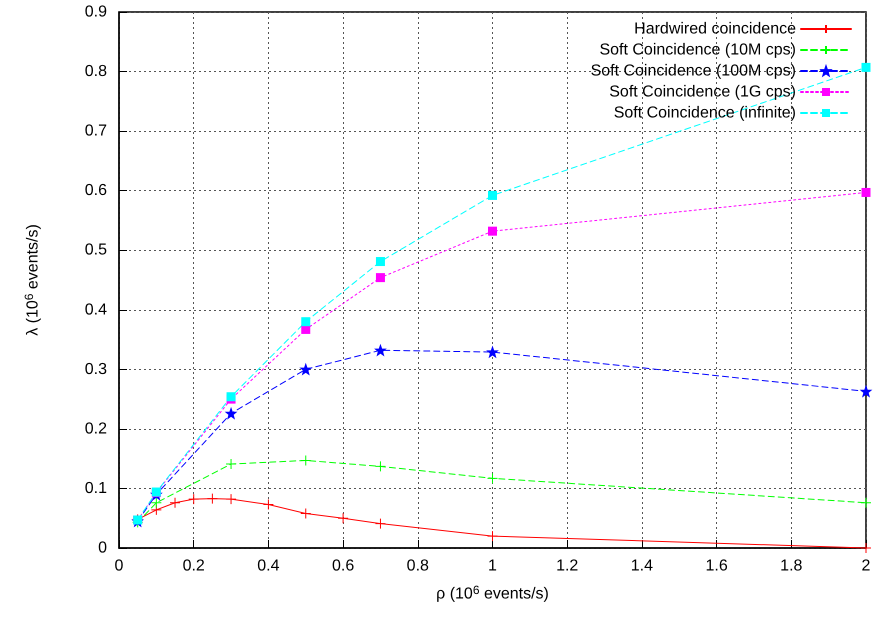 This screenshot has width=877, height=628. Describe the element at coordinates (96, 488) in the screenshot. I see `y-tick-label: 0.1` at that location.